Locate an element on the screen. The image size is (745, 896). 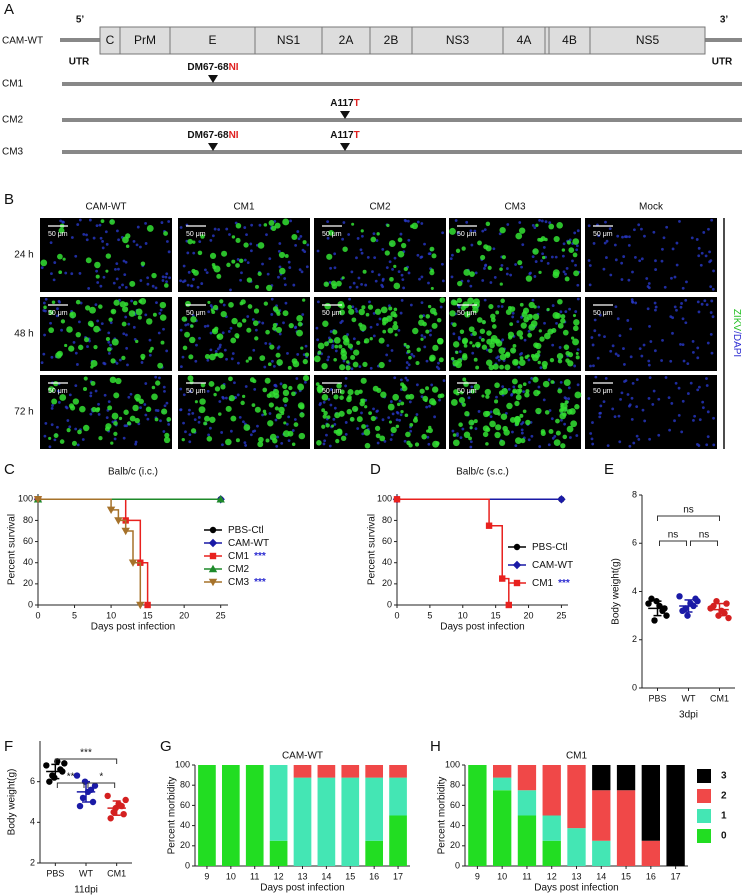
scale-bar-label: 50 μm is located at coordinates (196, 313).